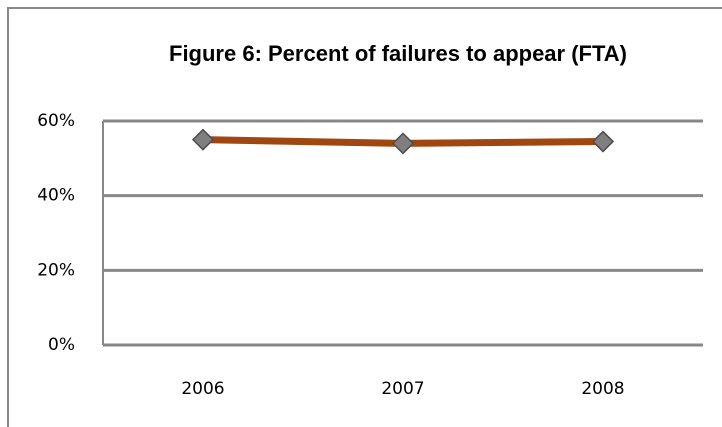 Image resolution: width=722 pixels, height=427 pixels. I want to click on x-tick-label: 2008, so click(602, 389).